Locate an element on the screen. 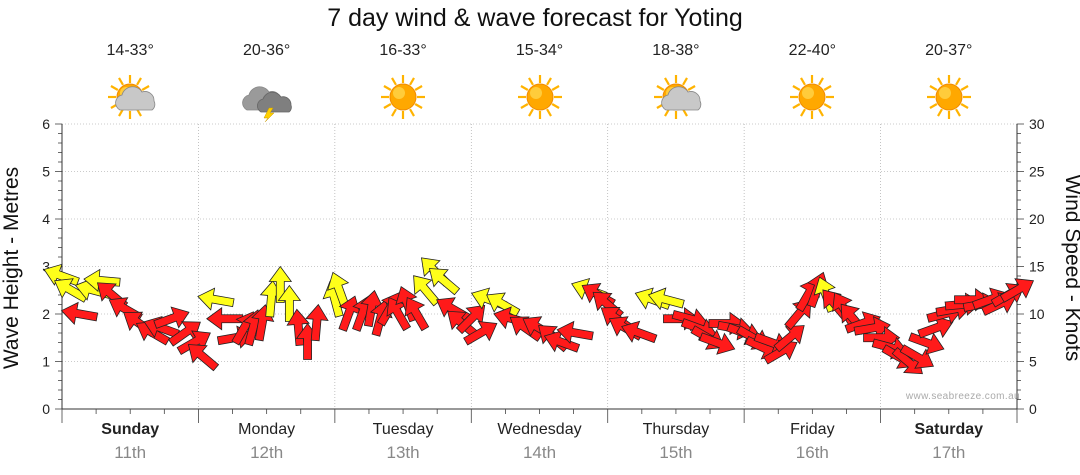 Image resolution: width=1080 pixels, height=475 pixels. left-tick-label: 1 is located at coordinates (46, 362).